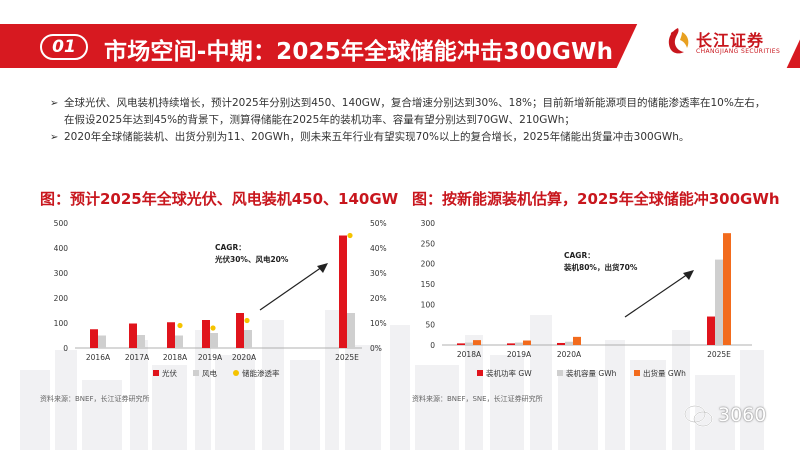  Describe the element at coordinates (432, 345) in the screenshot. I see `y-tick-label: 0` at that location.